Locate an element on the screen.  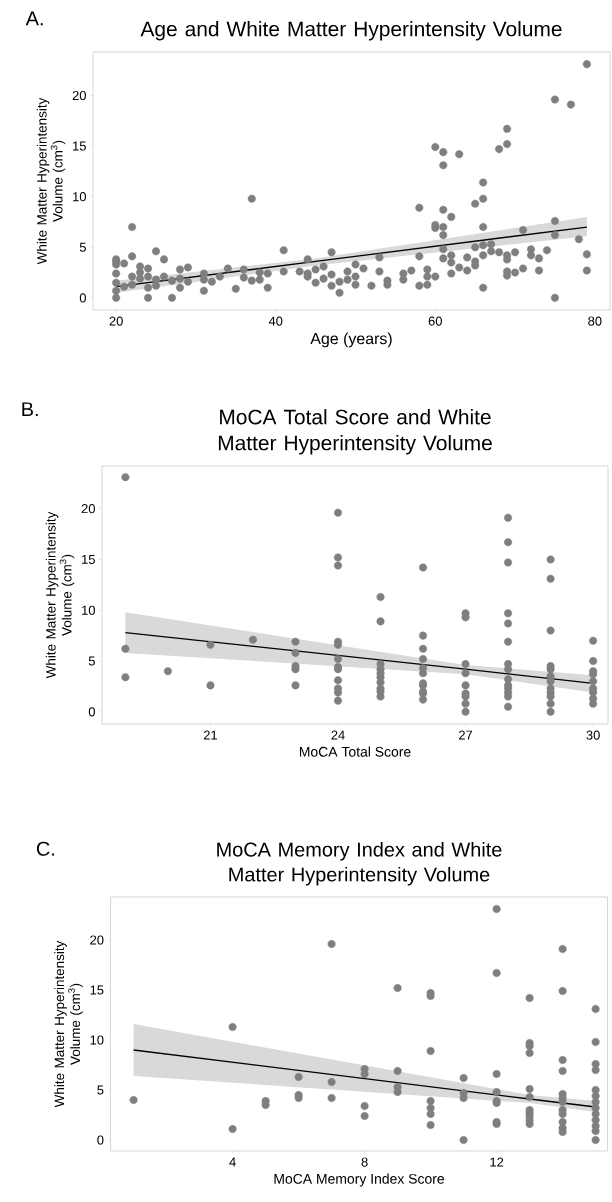
chart-title: MoCA Memory Index and White Matter Hyperintensity Volume is located at coordinates (359, 864).